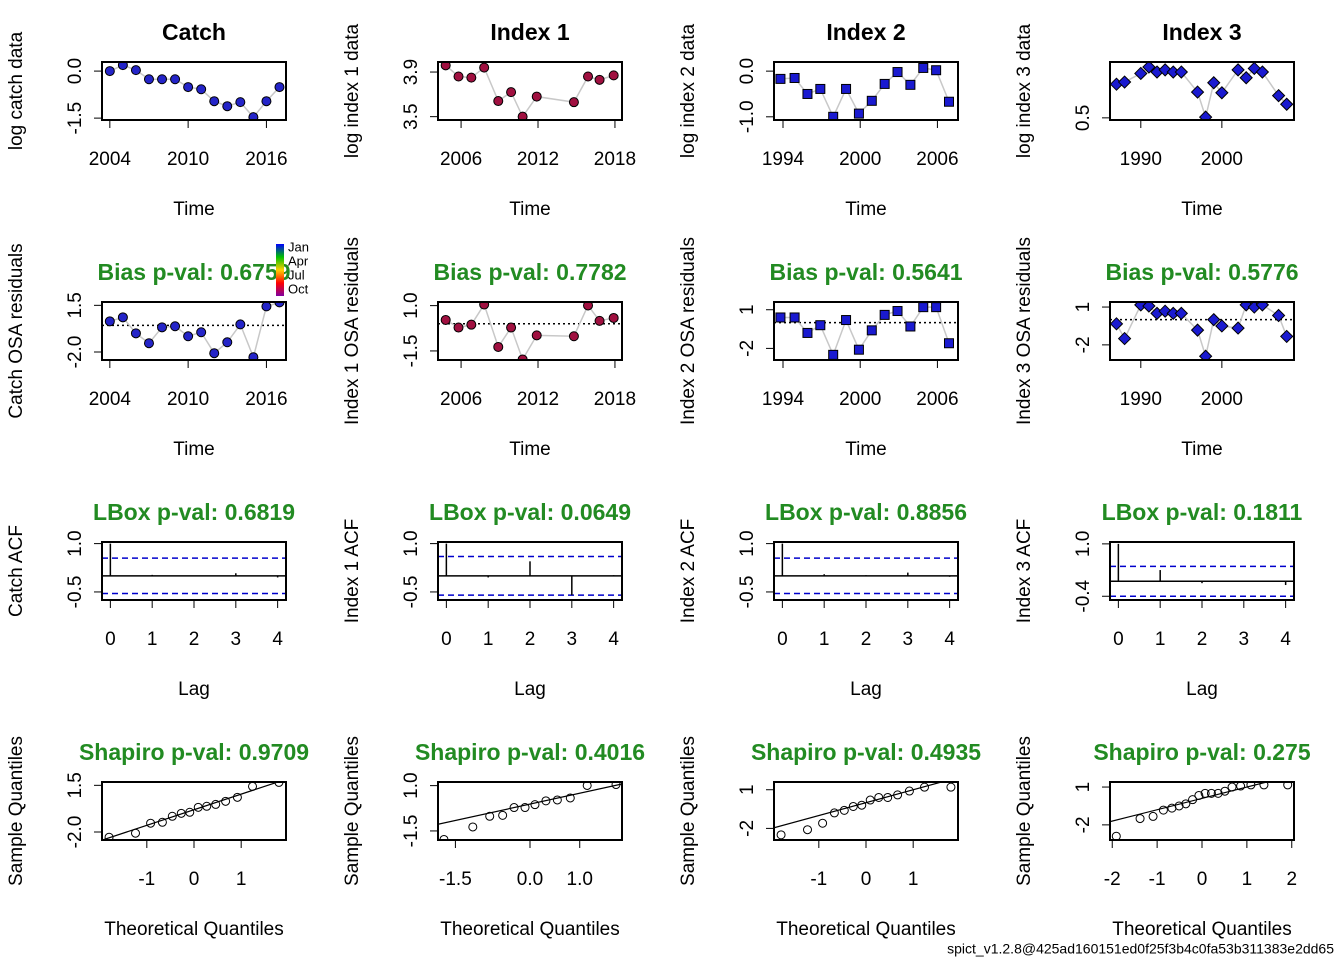 The width and height of the screenshot is (1344, 965). Describe the element at coordinates (1202, 752) in the screenshot. I see `annotation: Shapiro p-val: 0.275` at that location.